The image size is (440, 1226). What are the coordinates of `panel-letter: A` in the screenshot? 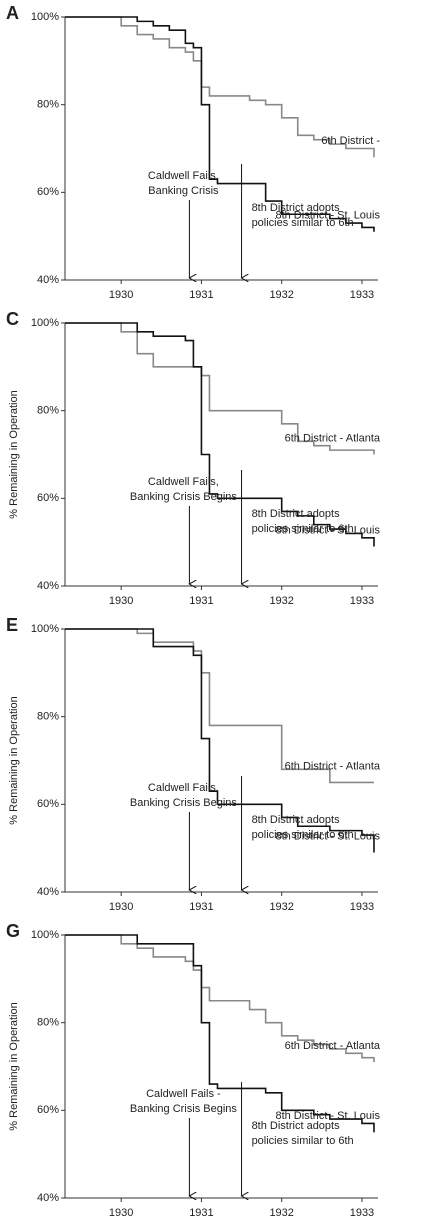 It's located at (12, 13).